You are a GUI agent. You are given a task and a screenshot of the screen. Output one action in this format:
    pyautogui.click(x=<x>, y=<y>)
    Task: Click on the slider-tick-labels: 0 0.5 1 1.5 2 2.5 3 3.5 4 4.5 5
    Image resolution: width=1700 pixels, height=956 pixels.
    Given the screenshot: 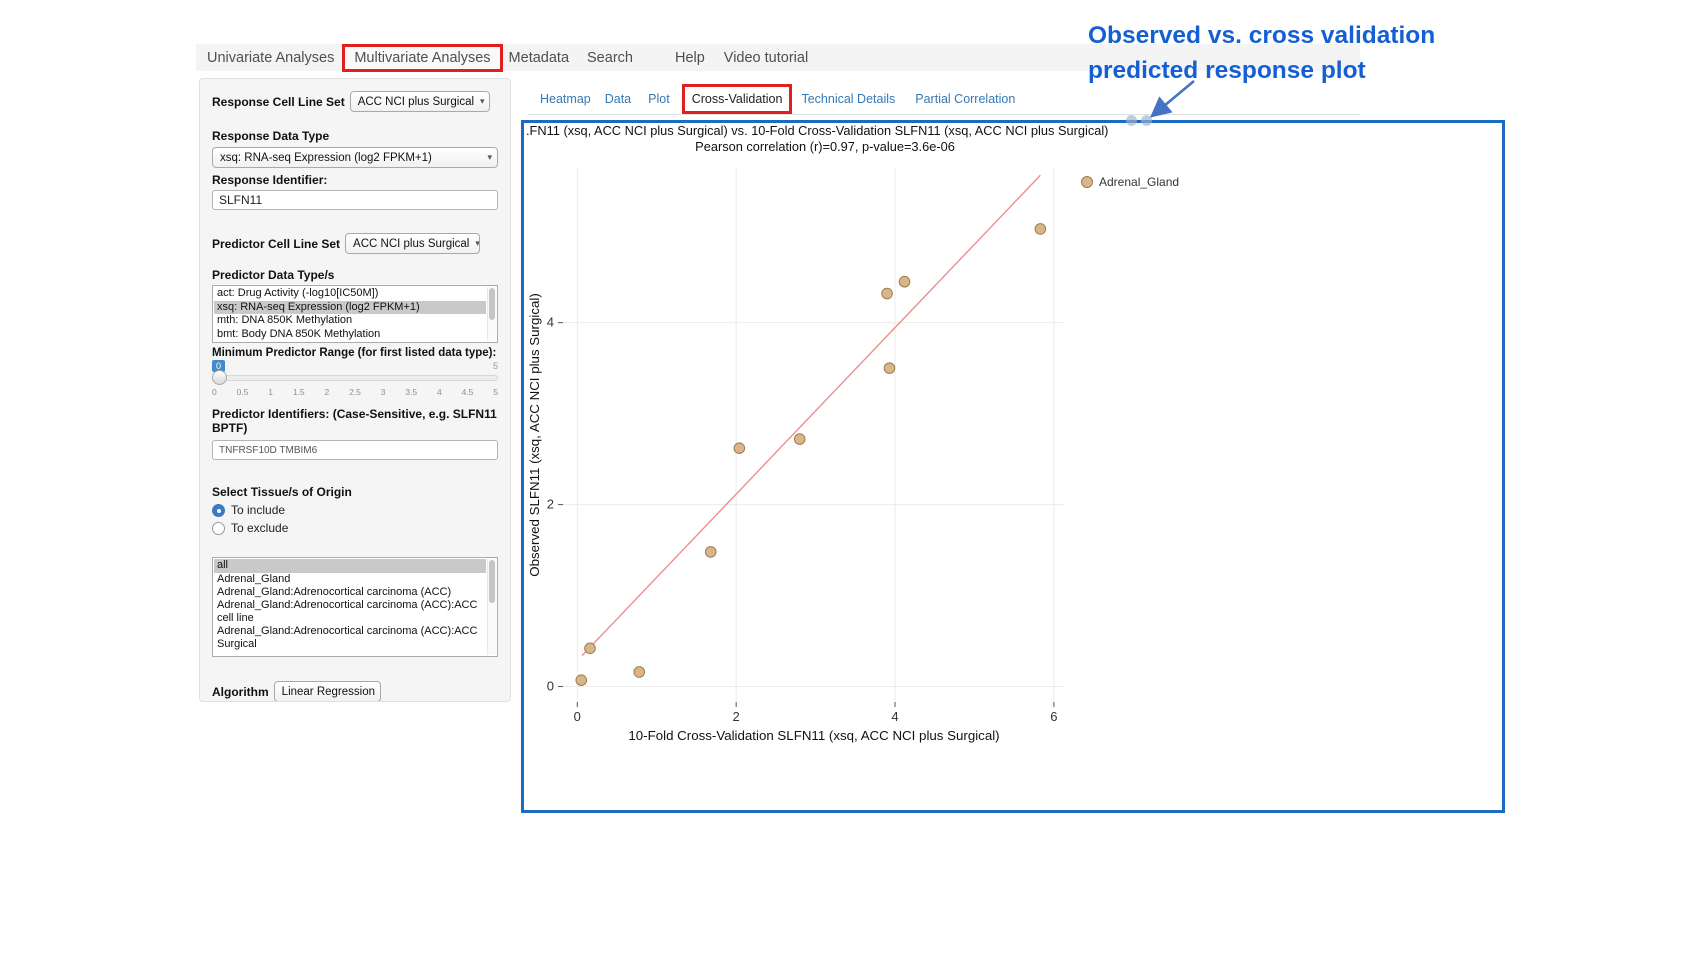 What is the action you would take?
    pyautogui.click(x=355, y=392)
    